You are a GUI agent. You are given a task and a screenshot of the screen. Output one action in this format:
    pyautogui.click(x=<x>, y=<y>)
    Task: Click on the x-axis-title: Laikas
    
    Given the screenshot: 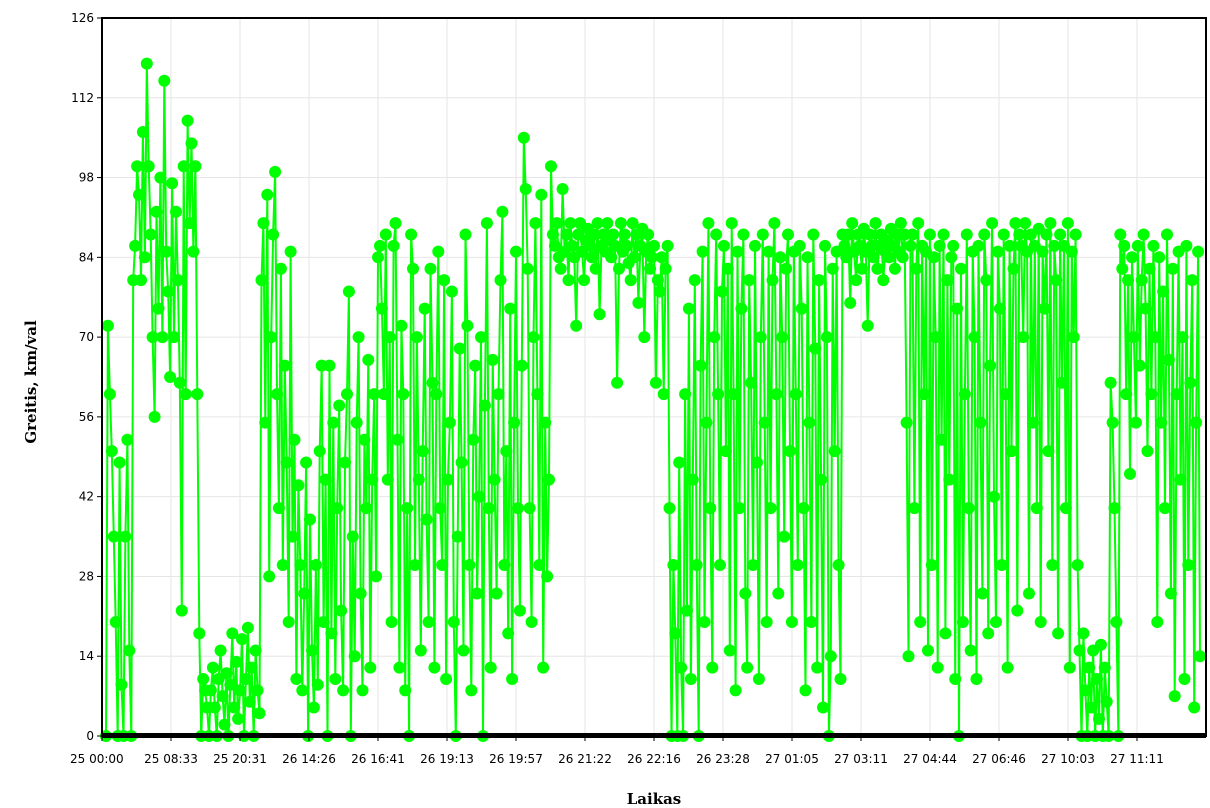 What is the action you would take?
    pyautogui.click(x=654, y=799)
    